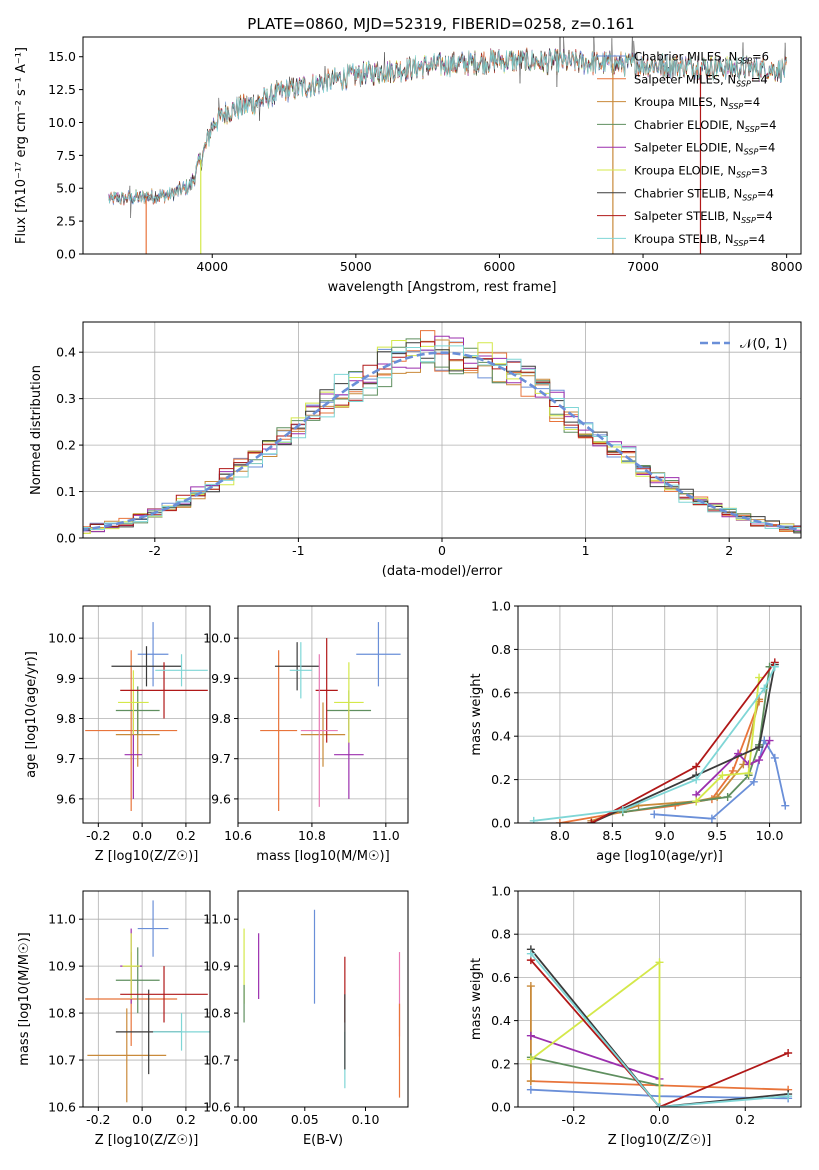  What do you see at coordinates (704, 149) in the screenshot?
I see `legend-label: Salpeter ELODIE, NSSP=4` at bounding box center [704, 149].